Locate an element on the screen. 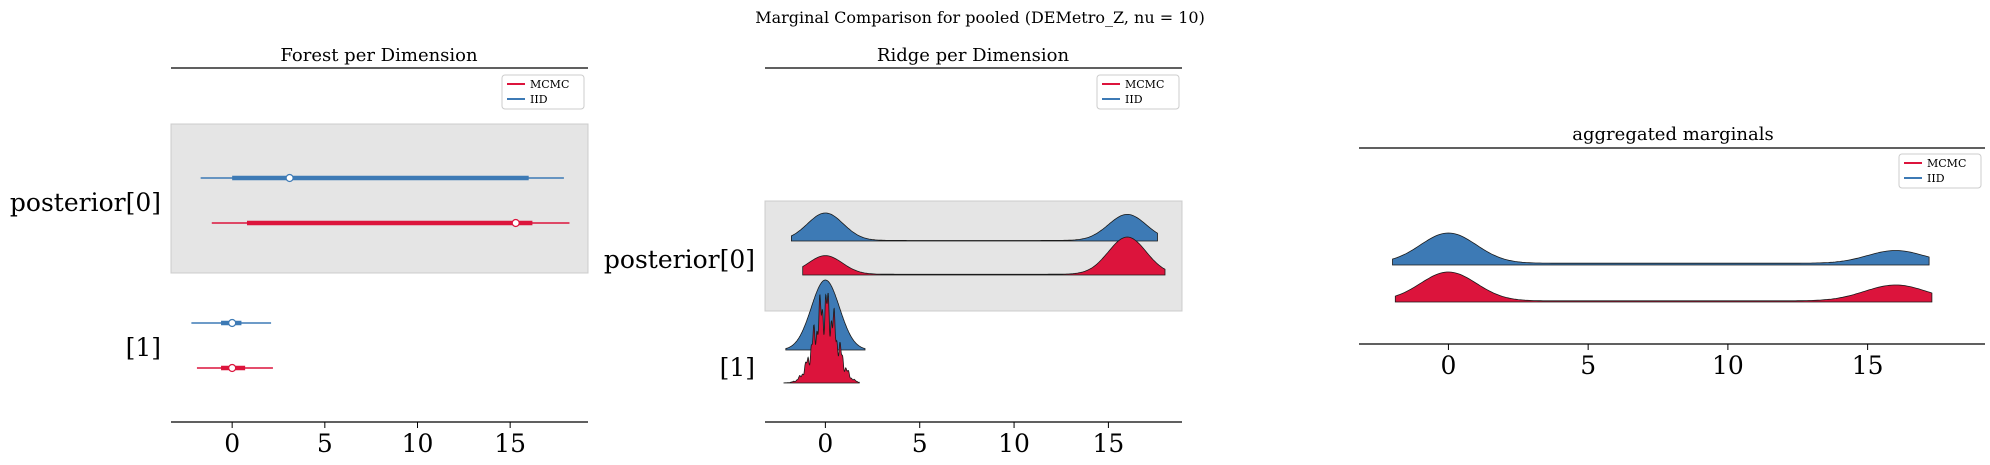  ridge-x-tick-label: 15 is located at coordinates (1109, 443).